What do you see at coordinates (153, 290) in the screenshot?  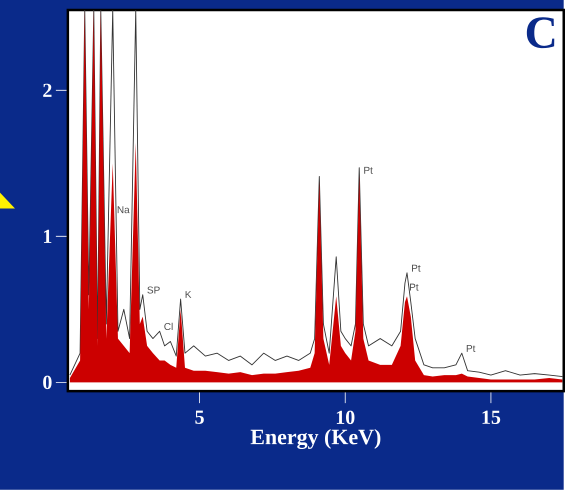 I see `annotation: SP` at bounding box center [153, 290].